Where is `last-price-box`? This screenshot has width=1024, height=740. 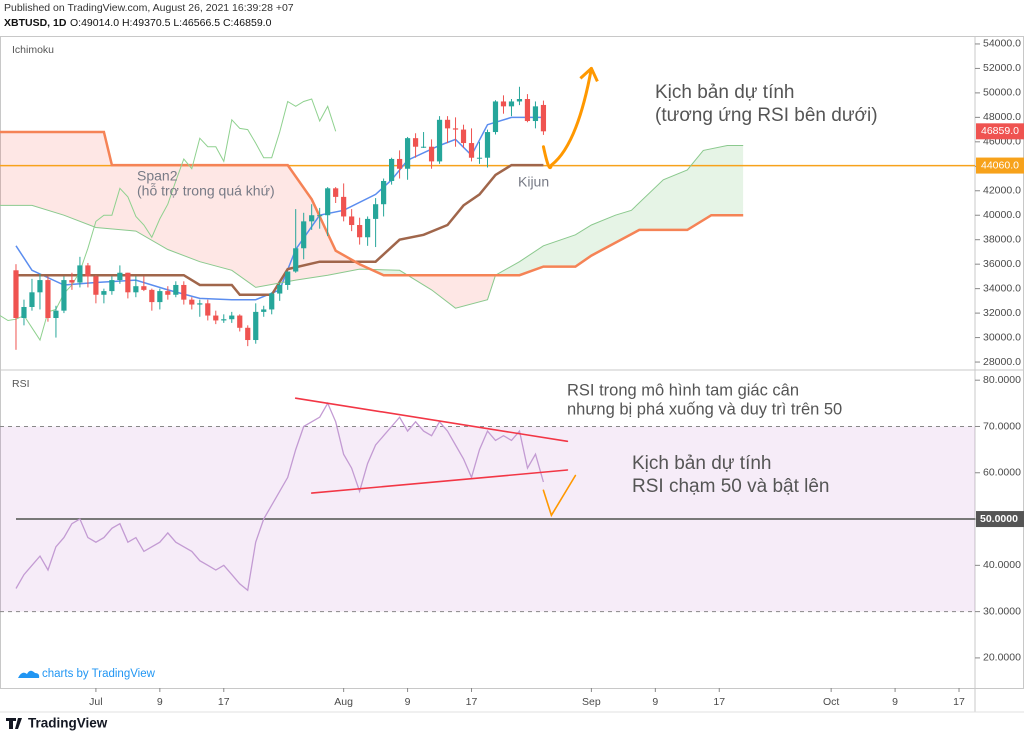
last-price-box is located at coordinates (1000, 131).